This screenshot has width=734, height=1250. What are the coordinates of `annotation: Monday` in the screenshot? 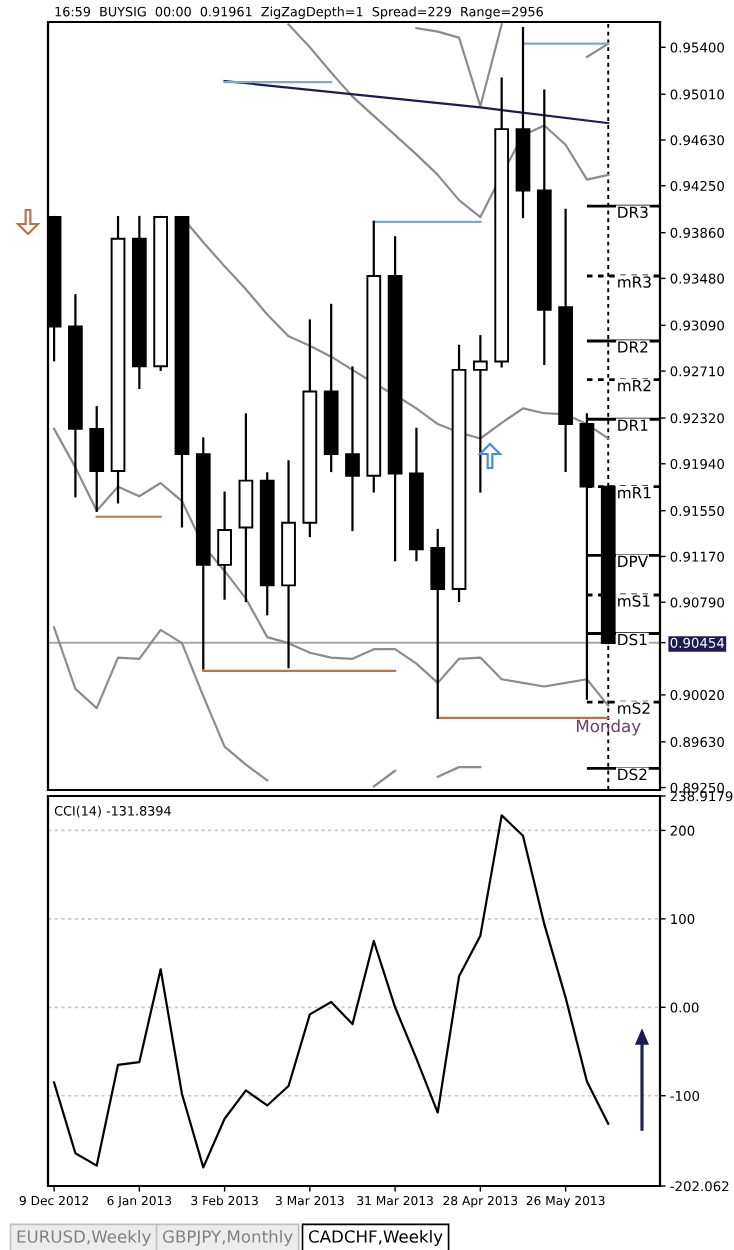 It's located at (608, 727).